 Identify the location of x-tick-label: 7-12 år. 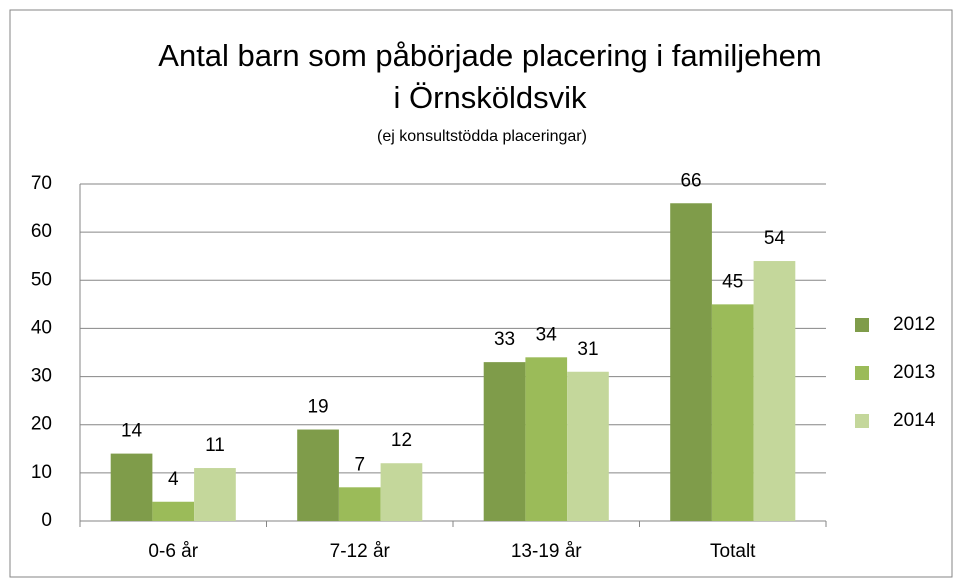
(360, 551).